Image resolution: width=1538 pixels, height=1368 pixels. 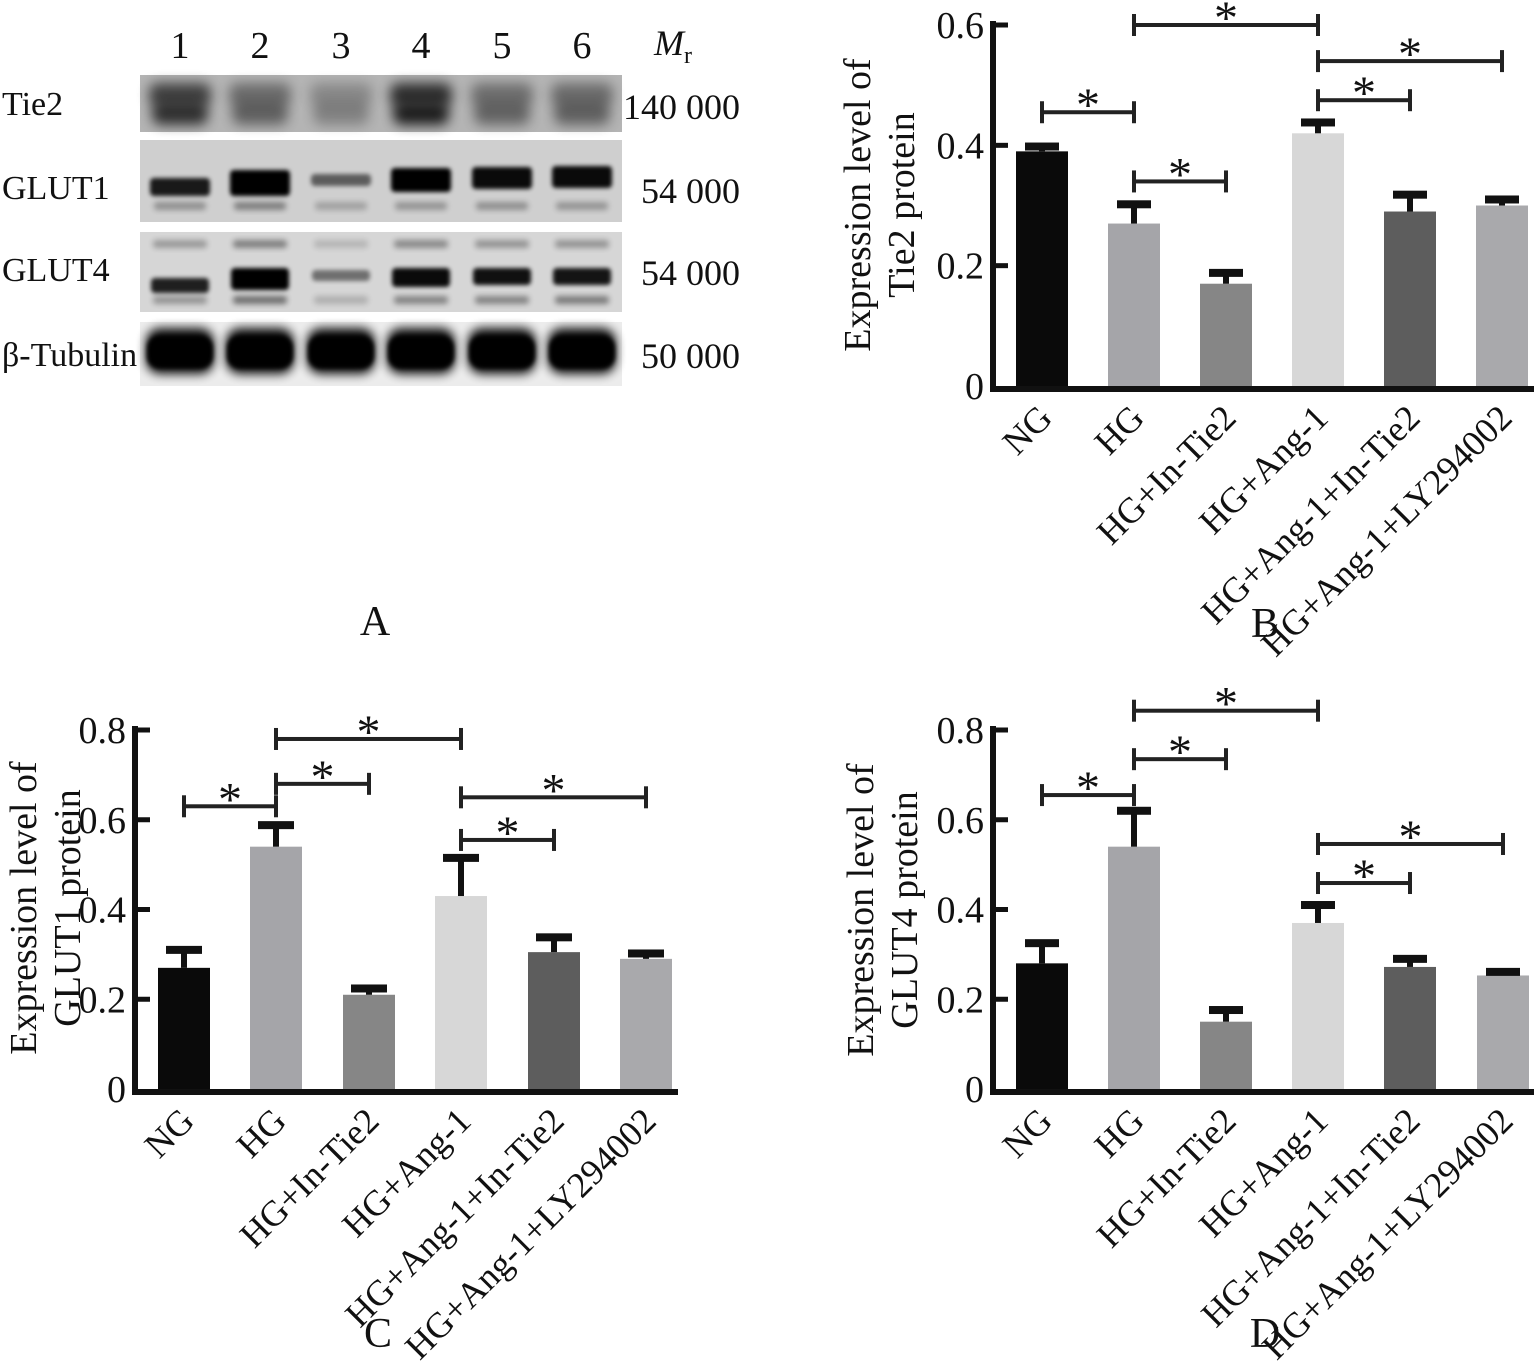 I want to click on bar-HG+Ang-1+LY294002, so click(x=1503, y=1032).